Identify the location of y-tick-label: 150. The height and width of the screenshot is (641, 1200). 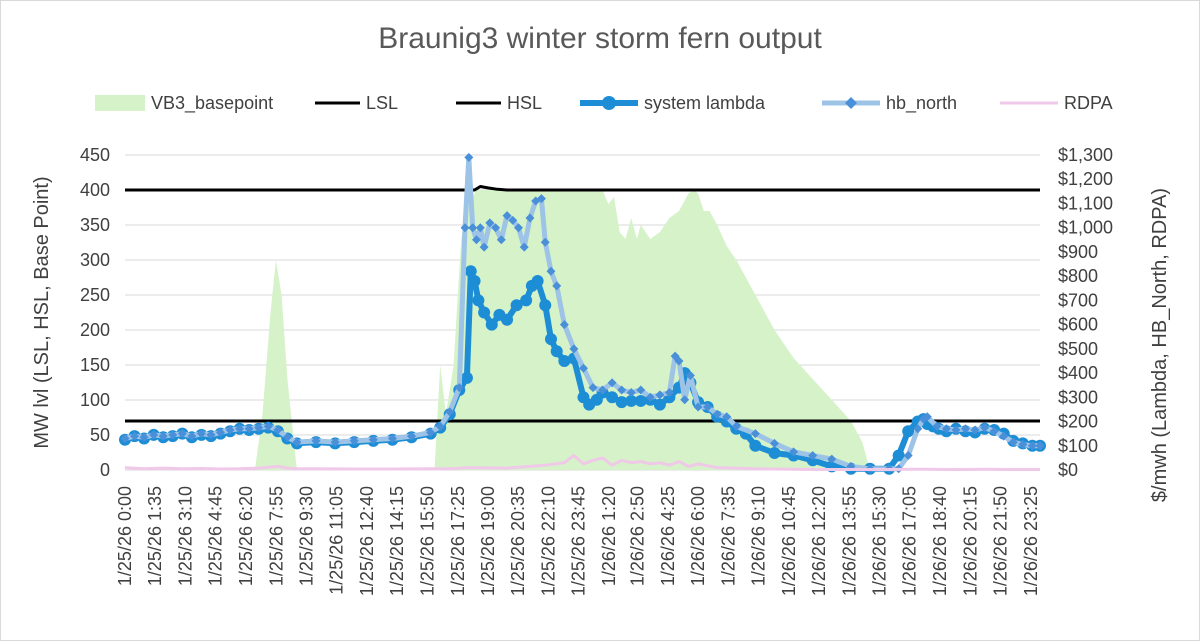
(95, 365).